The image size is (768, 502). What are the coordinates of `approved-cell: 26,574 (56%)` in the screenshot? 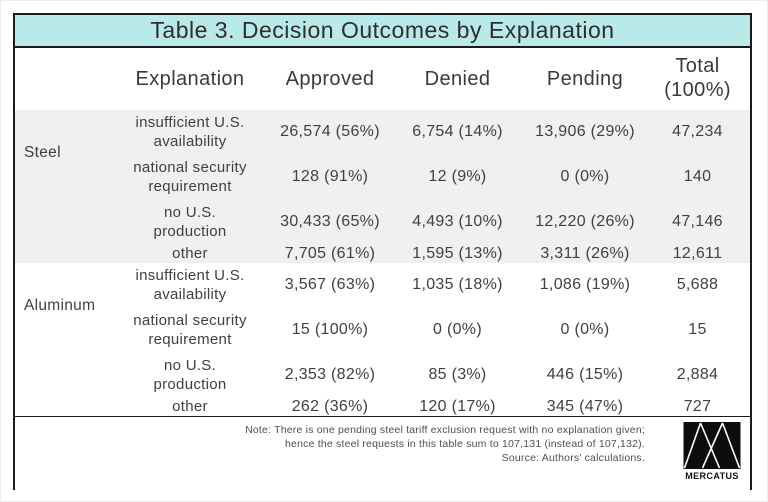 It's located at (330, 131).